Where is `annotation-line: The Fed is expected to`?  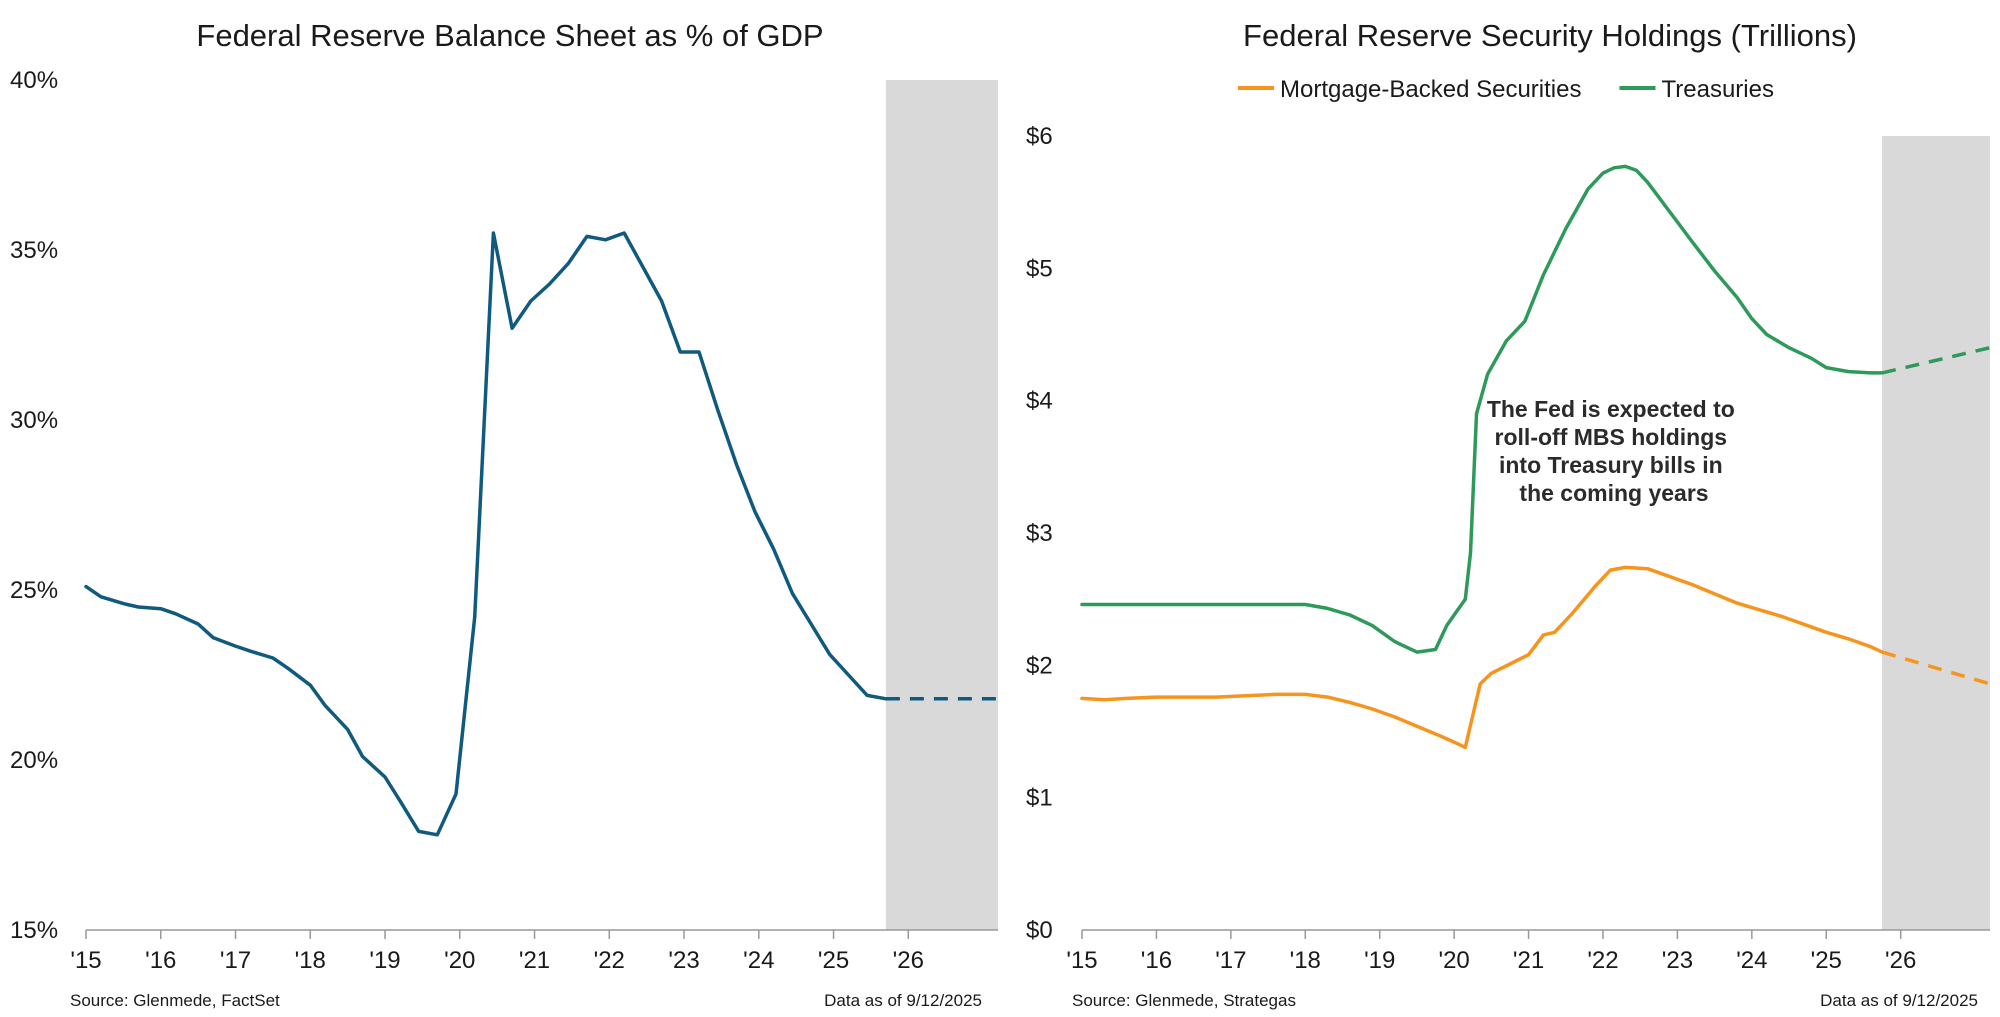
annotation-line: The Fed is expected to is located at coordinates (1611, 409).